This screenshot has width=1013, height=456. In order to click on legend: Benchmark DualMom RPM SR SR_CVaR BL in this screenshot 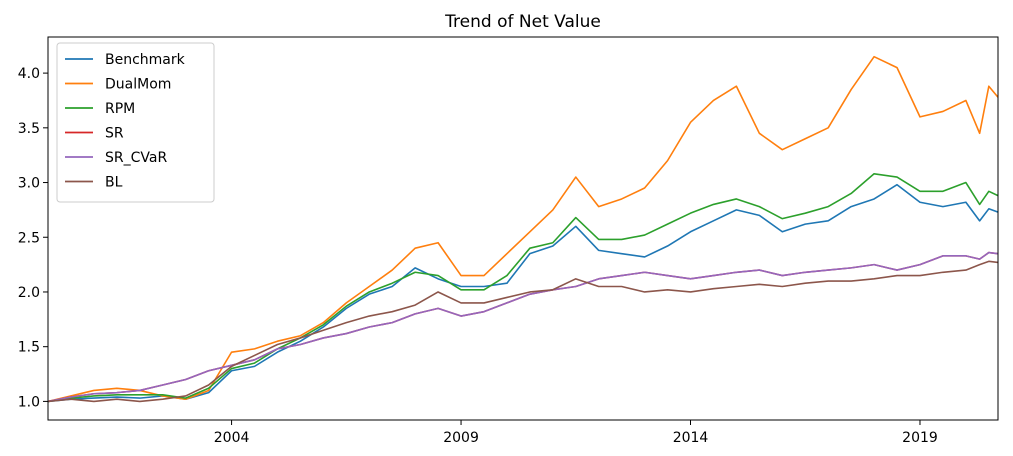, I will do `click(135, 122)`.